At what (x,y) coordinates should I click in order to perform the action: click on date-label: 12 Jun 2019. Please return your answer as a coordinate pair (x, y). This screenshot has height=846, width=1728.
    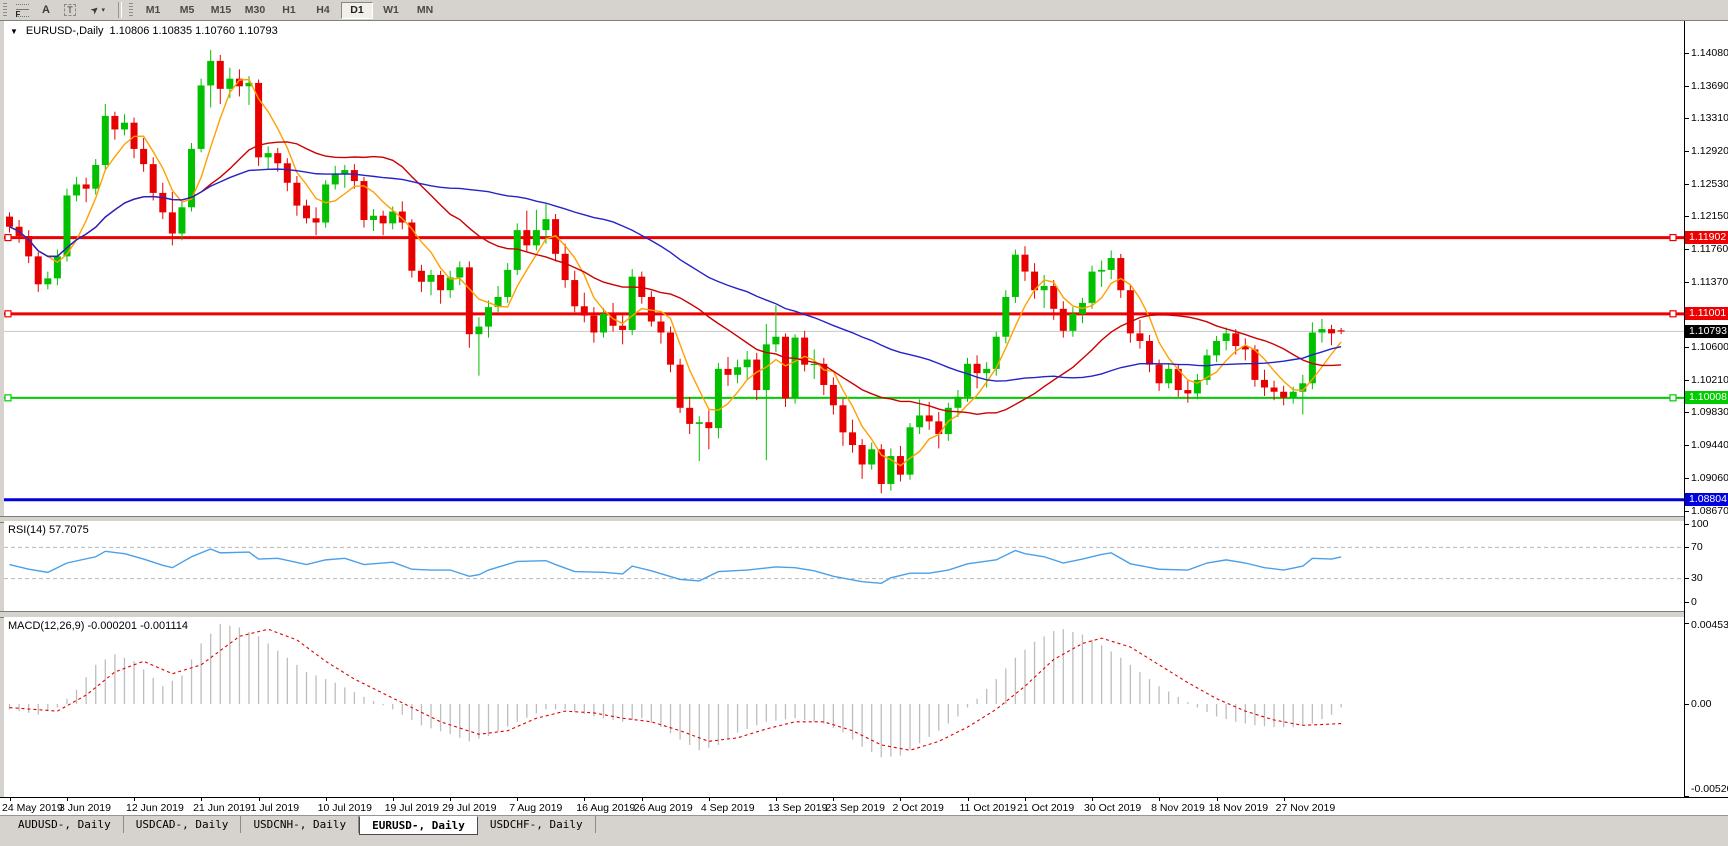
    Looking at the image, I should click on (155, 808).